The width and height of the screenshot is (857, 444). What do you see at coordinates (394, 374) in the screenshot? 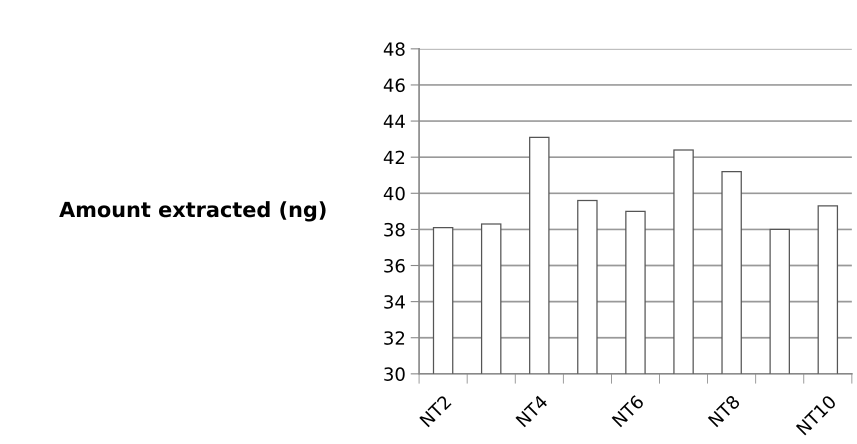
I see `y-tick-label: 30` at bounding box center [394, 374].